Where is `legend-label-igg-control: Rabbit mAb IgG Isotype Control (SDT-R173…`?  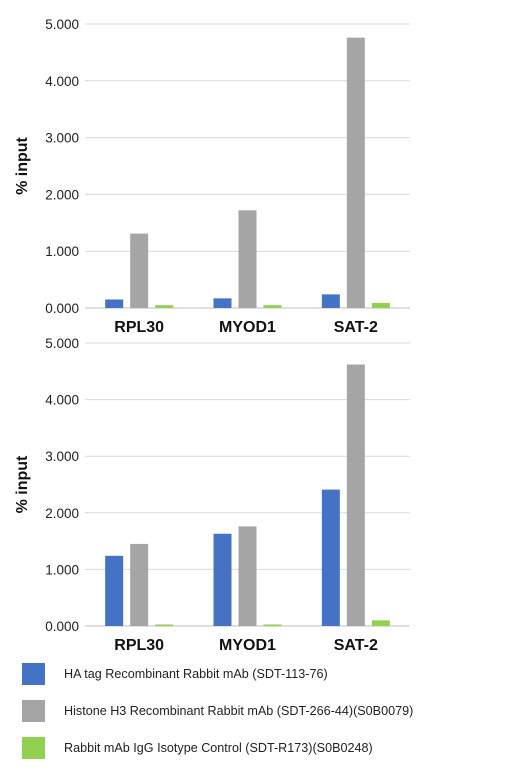 legend-label-igg-control: Rabbit mAb IgG Isotype Control (SDT-R173… is located at coordinates (218, 748).